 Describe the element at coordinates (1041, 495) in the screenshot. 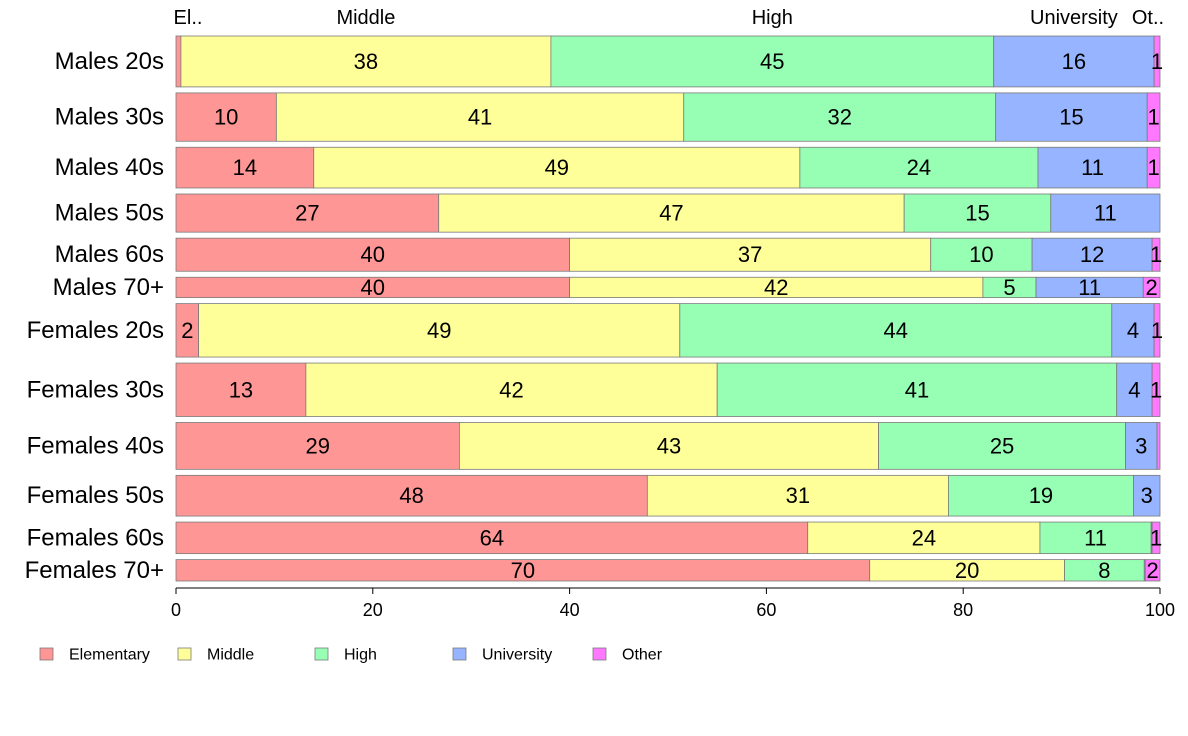

I see `data-label: 19` at that location.